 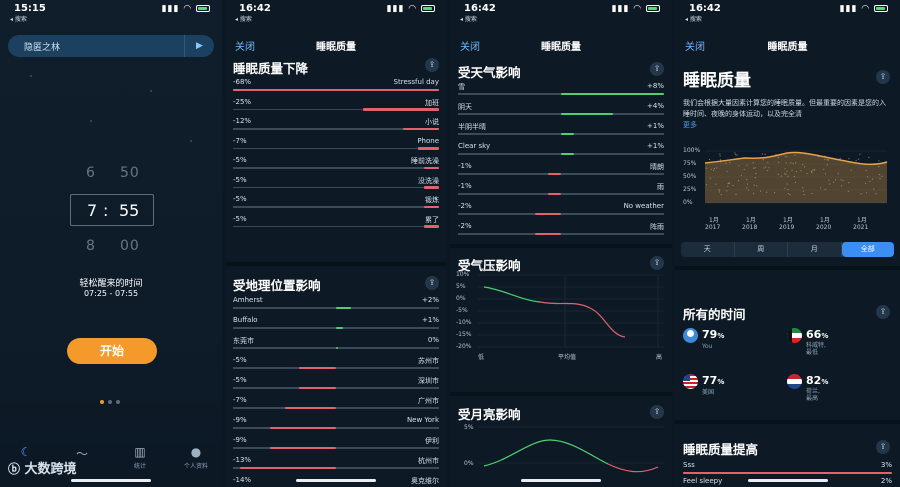 What do you see at coordinates (561, 192) in the screenshot?
I see `factor-row: -1% 雨` at bounding box center [561, 192].